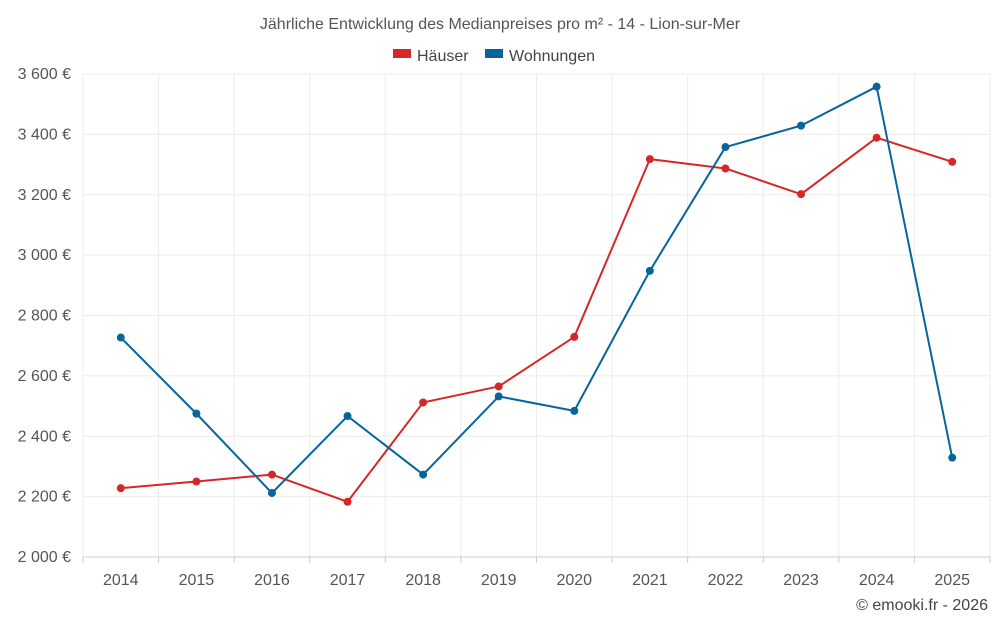 This screenshot has height=630, width=1000. I want to click on y-tick-label: 2 600 €, so click(44, 376).